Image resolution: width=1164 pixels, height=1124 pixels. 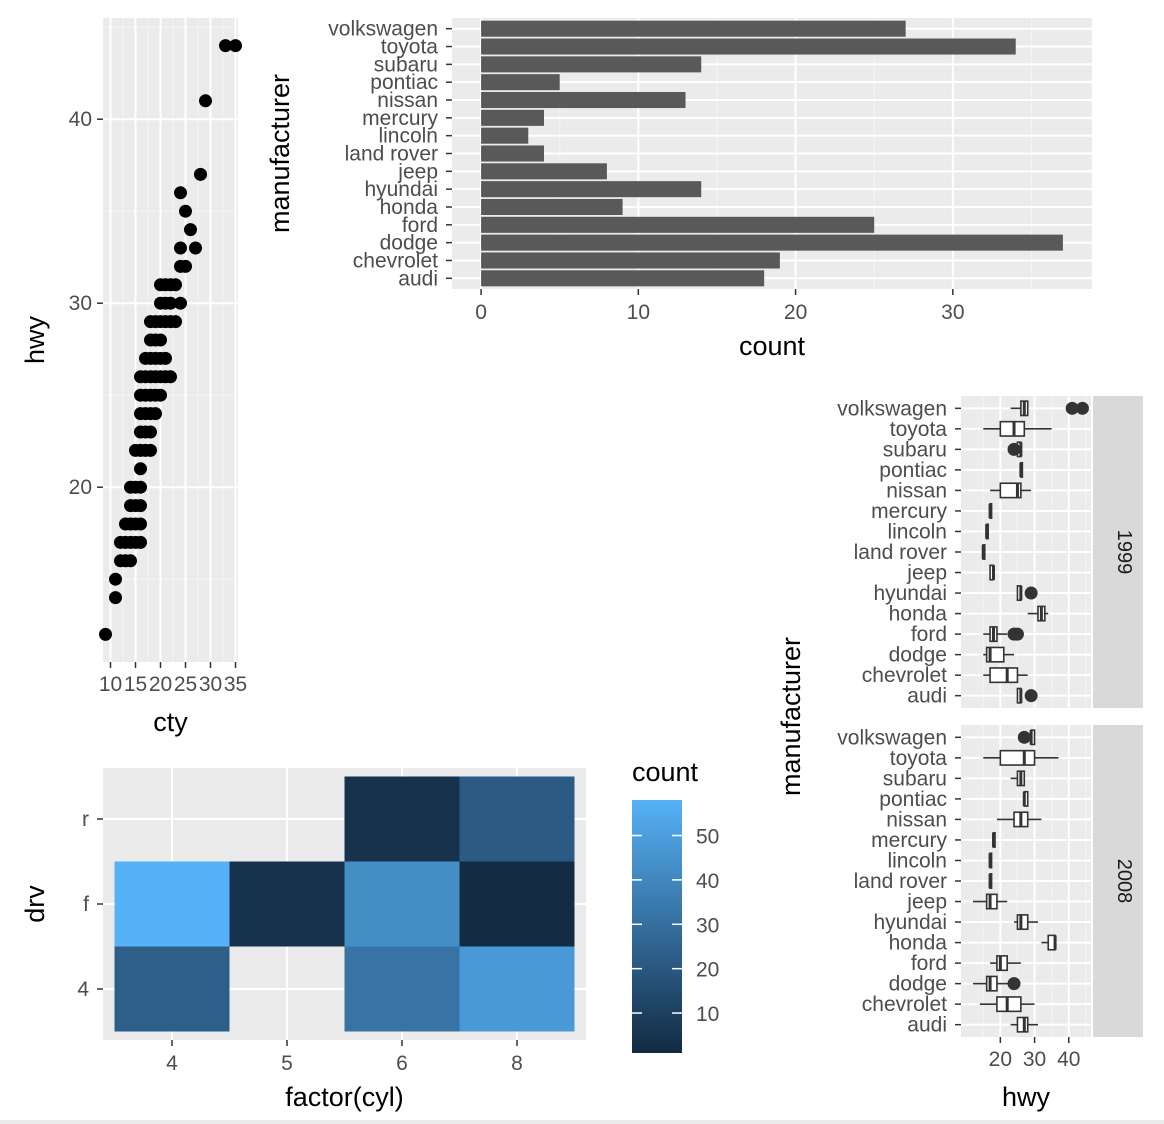 I want to click on bar-category-label: pontiac, so click(x=404, y=82).